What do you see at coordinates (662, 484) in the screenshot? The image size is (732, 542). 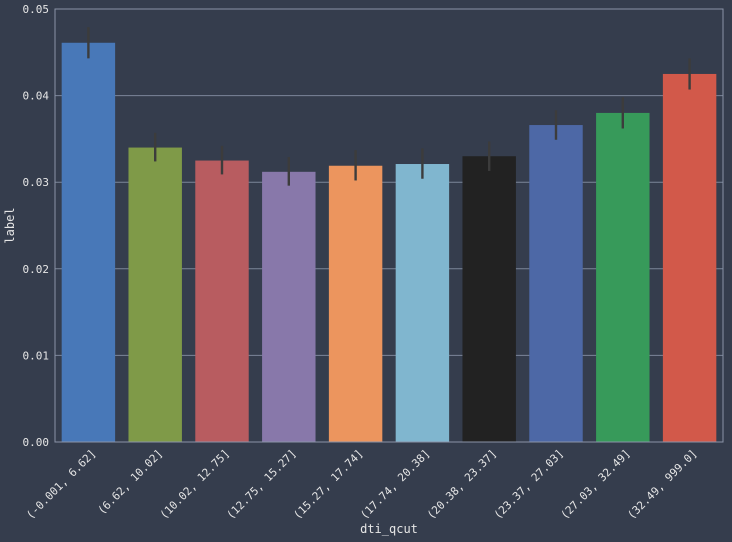 I see `x-tick-label: (32.49, 999.0]` at bounding box center [662, 484].